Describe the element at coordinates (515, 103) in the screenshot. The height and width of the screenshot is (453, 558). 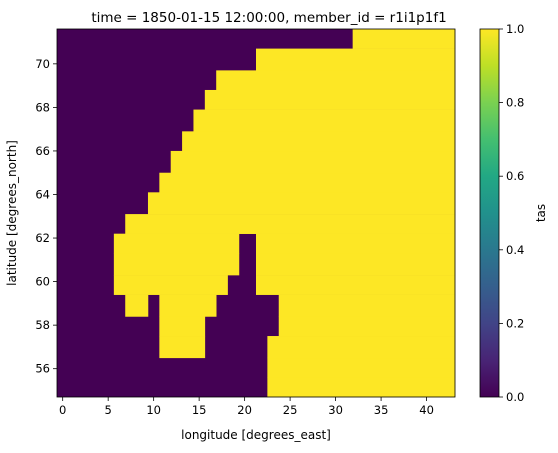
I see `colorbar-tick-label: 0.8` at that location.